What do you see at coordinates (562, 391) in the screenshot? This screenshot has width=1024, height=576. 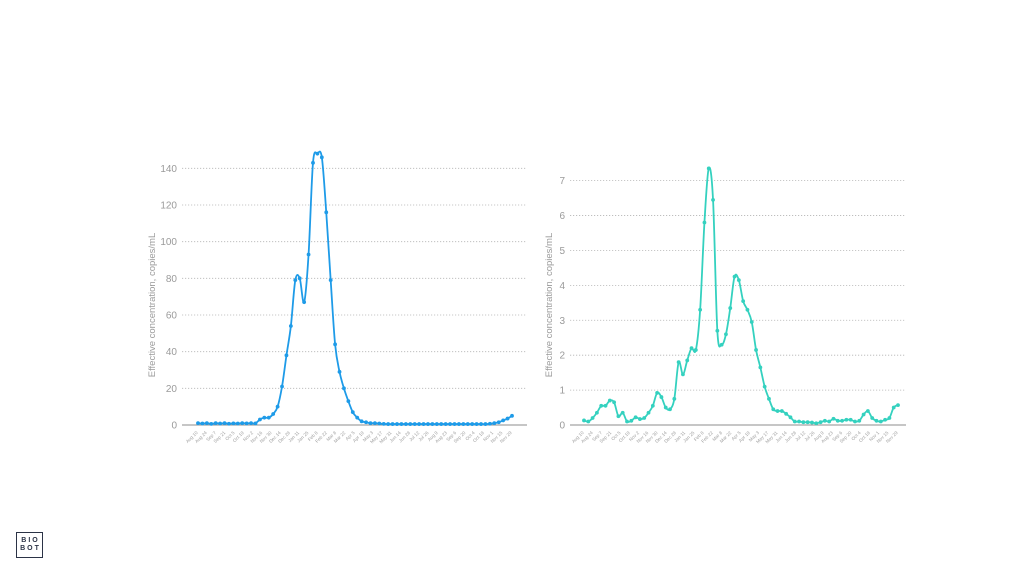 I see `y-tick-label: 1` at bounding box center [562, 391].